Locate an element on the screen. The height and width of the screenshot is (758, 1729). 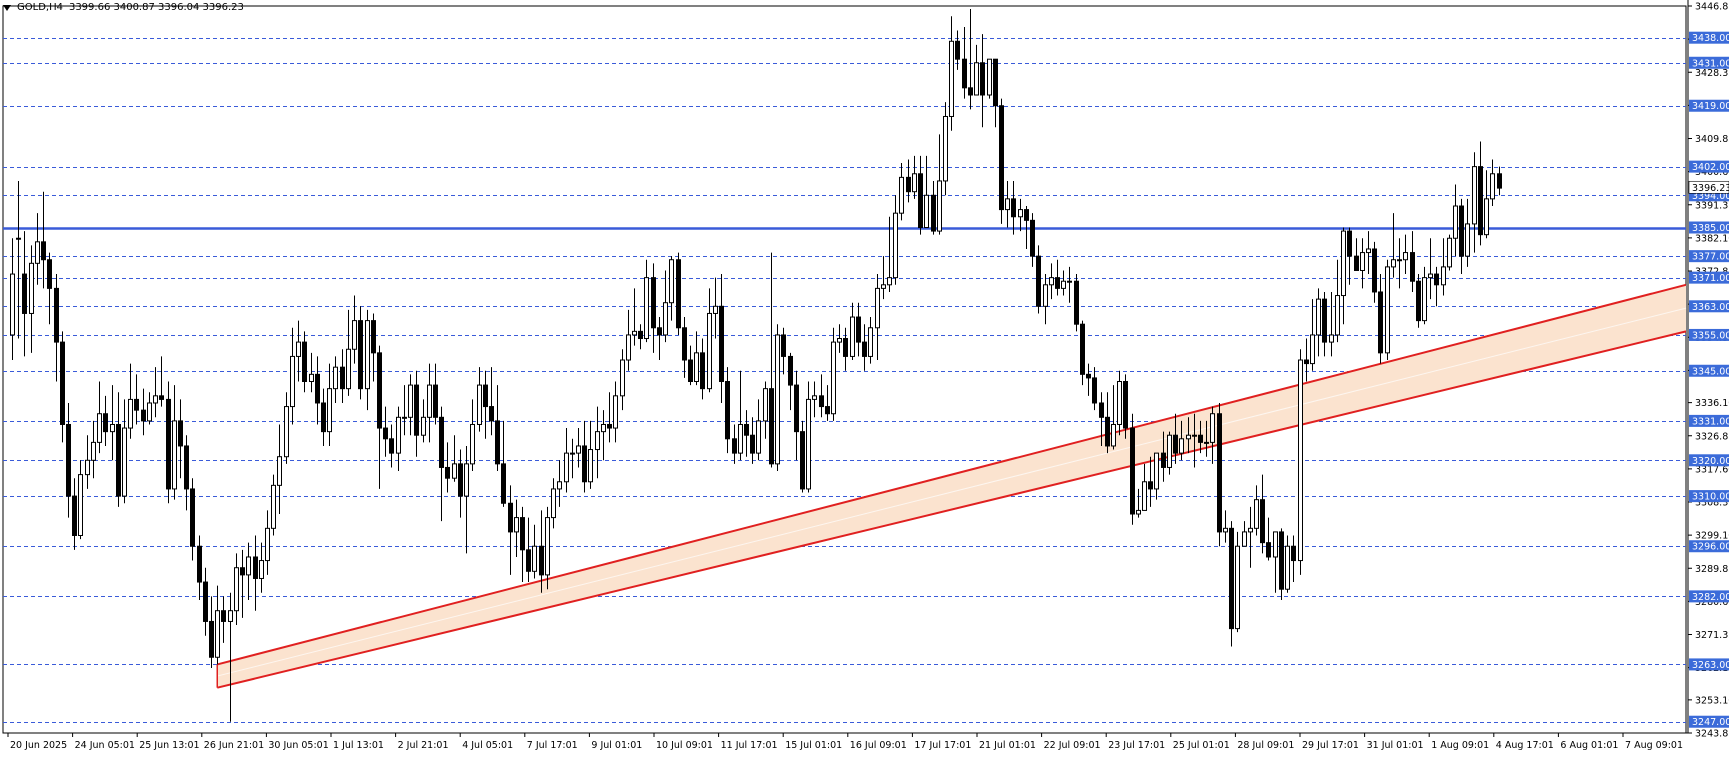
level-tag-label: 3419.00 is located at coordinates (1710, 106).